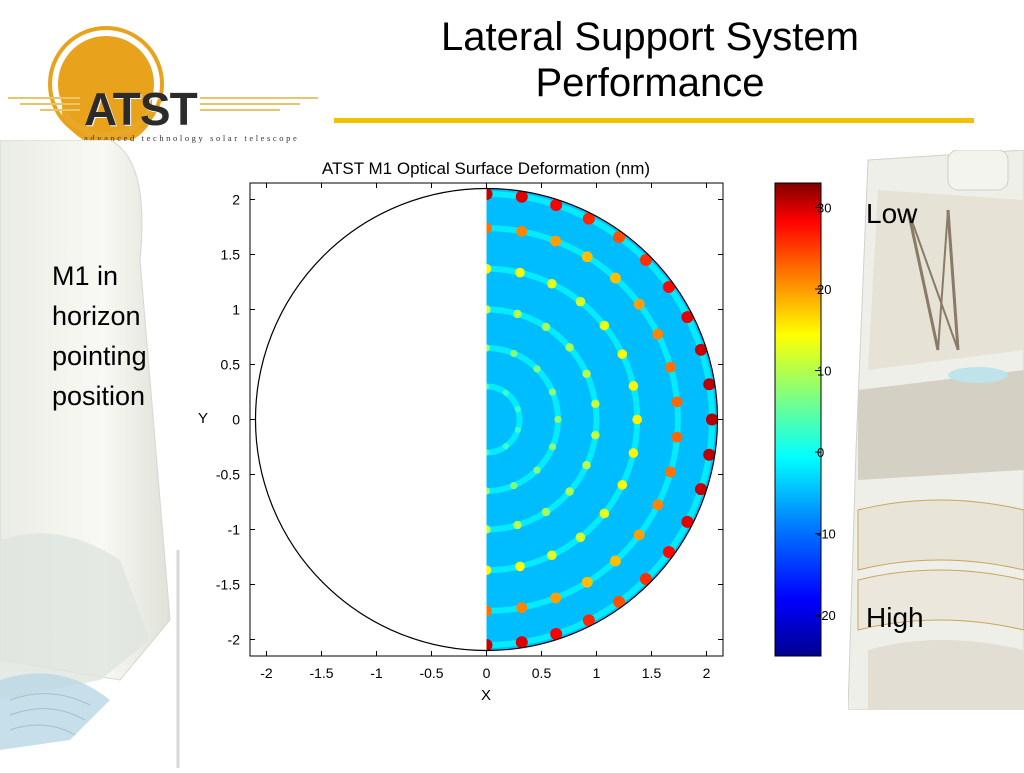 Image resolution: width=1024 pixels, height=773 pixels. What do you see at coordinates (824, 371) in the screenshot?
I see `colorbar-tick-label: 10` at bounding box center [824, 371].